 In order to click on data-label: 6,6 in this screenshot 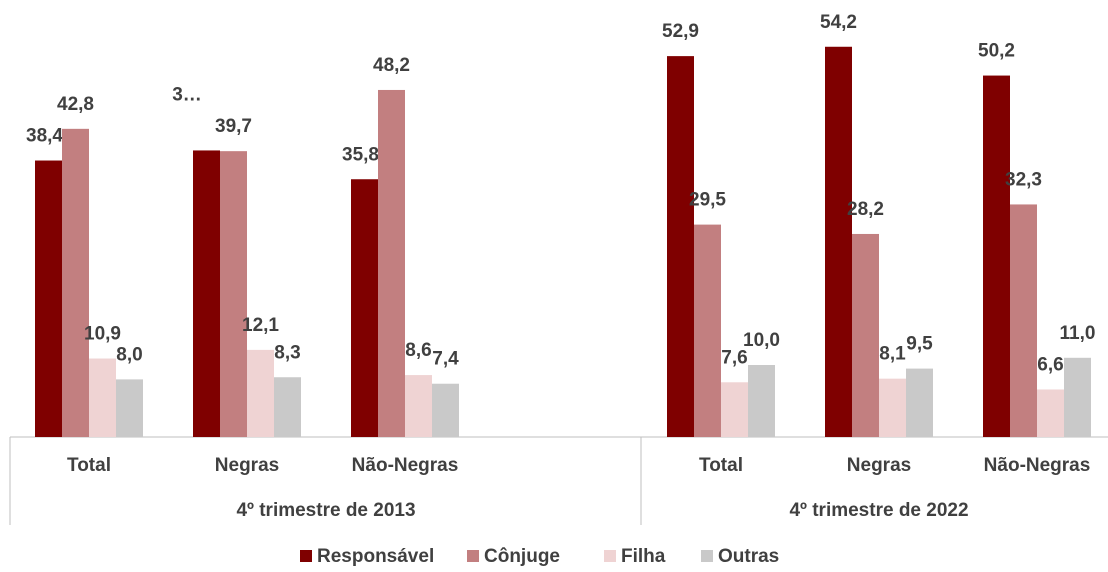, I will do `click(1050, 364)`.